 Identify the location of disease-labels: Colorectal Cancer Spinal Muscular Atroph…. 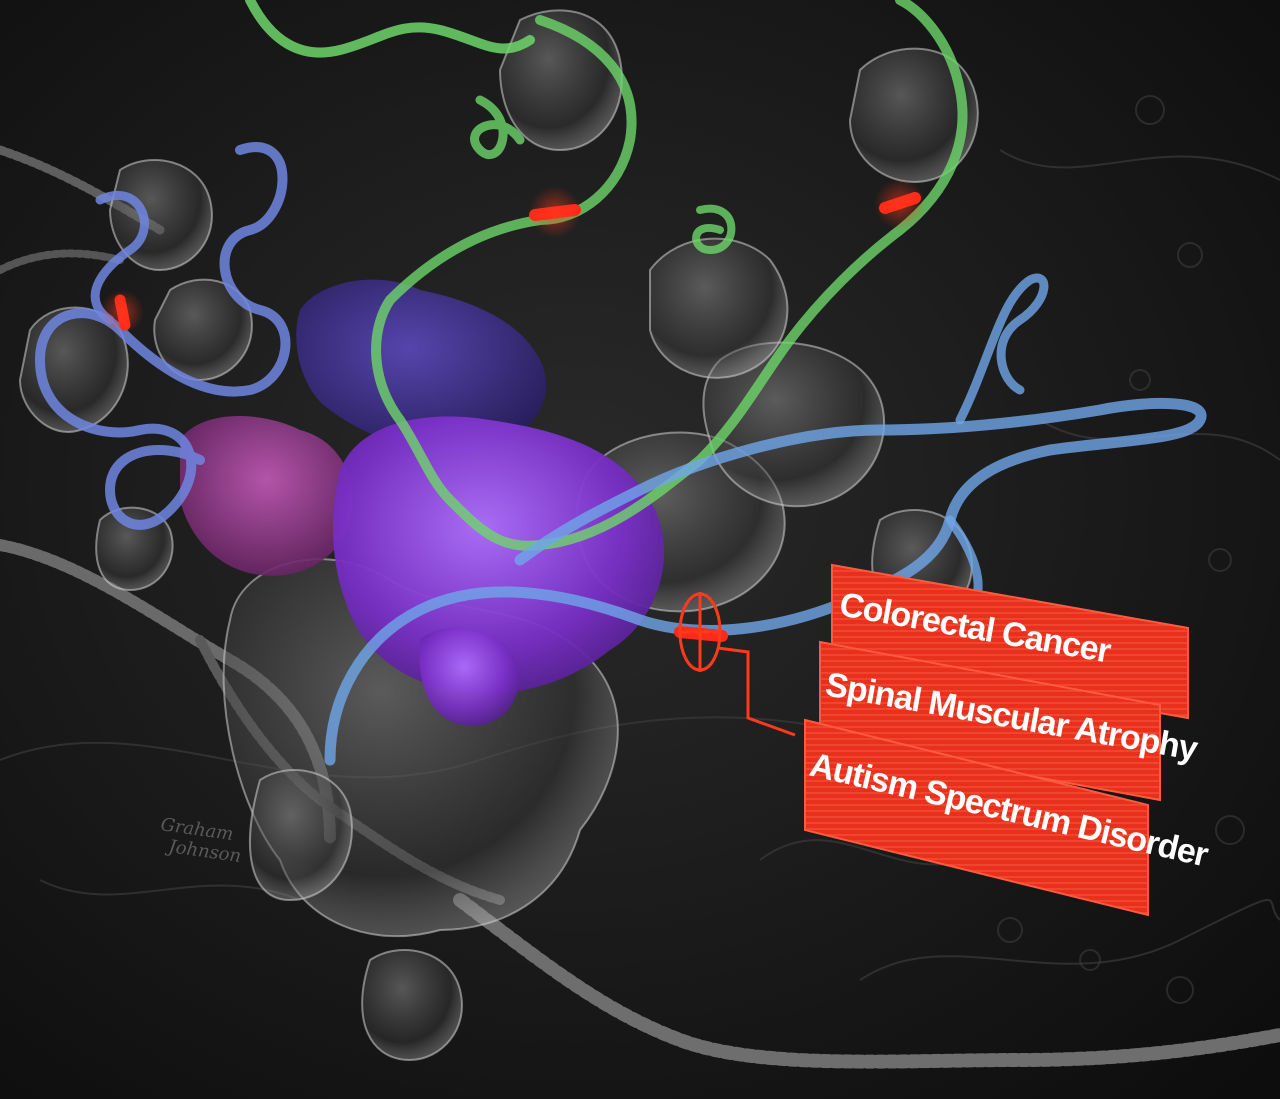
(1008, 740).